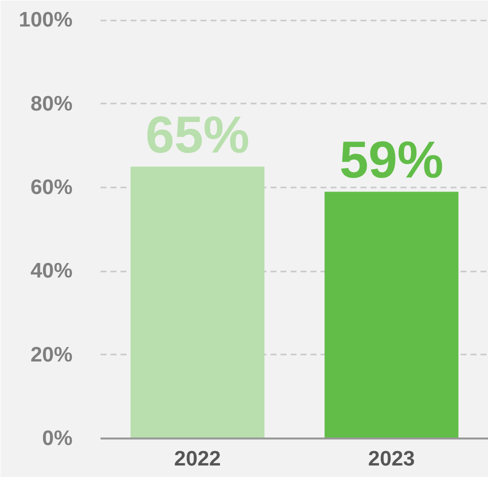  I want to click on y-tick-label: 80%, so click(51, 104).